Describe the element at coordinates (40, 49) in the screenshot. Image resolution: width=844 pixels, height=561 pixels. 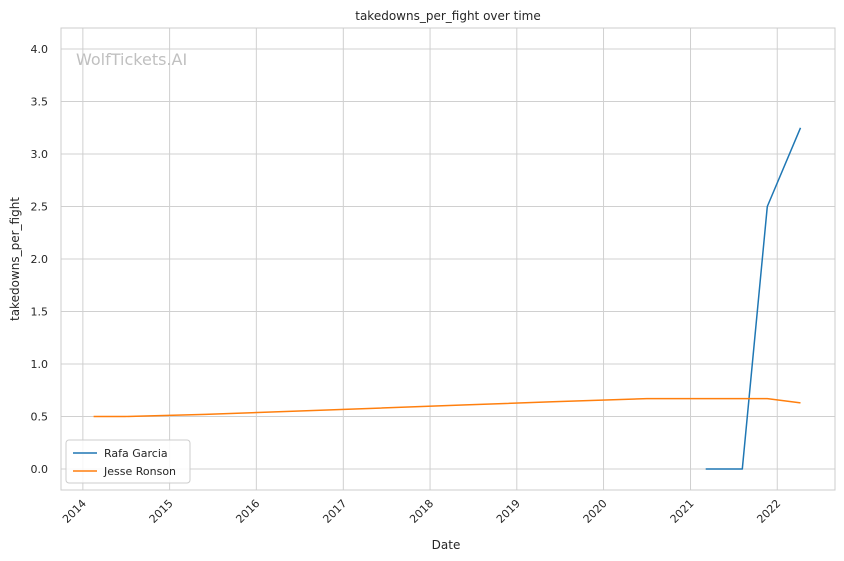
I see `y-tick-label: 4.0` at that location.